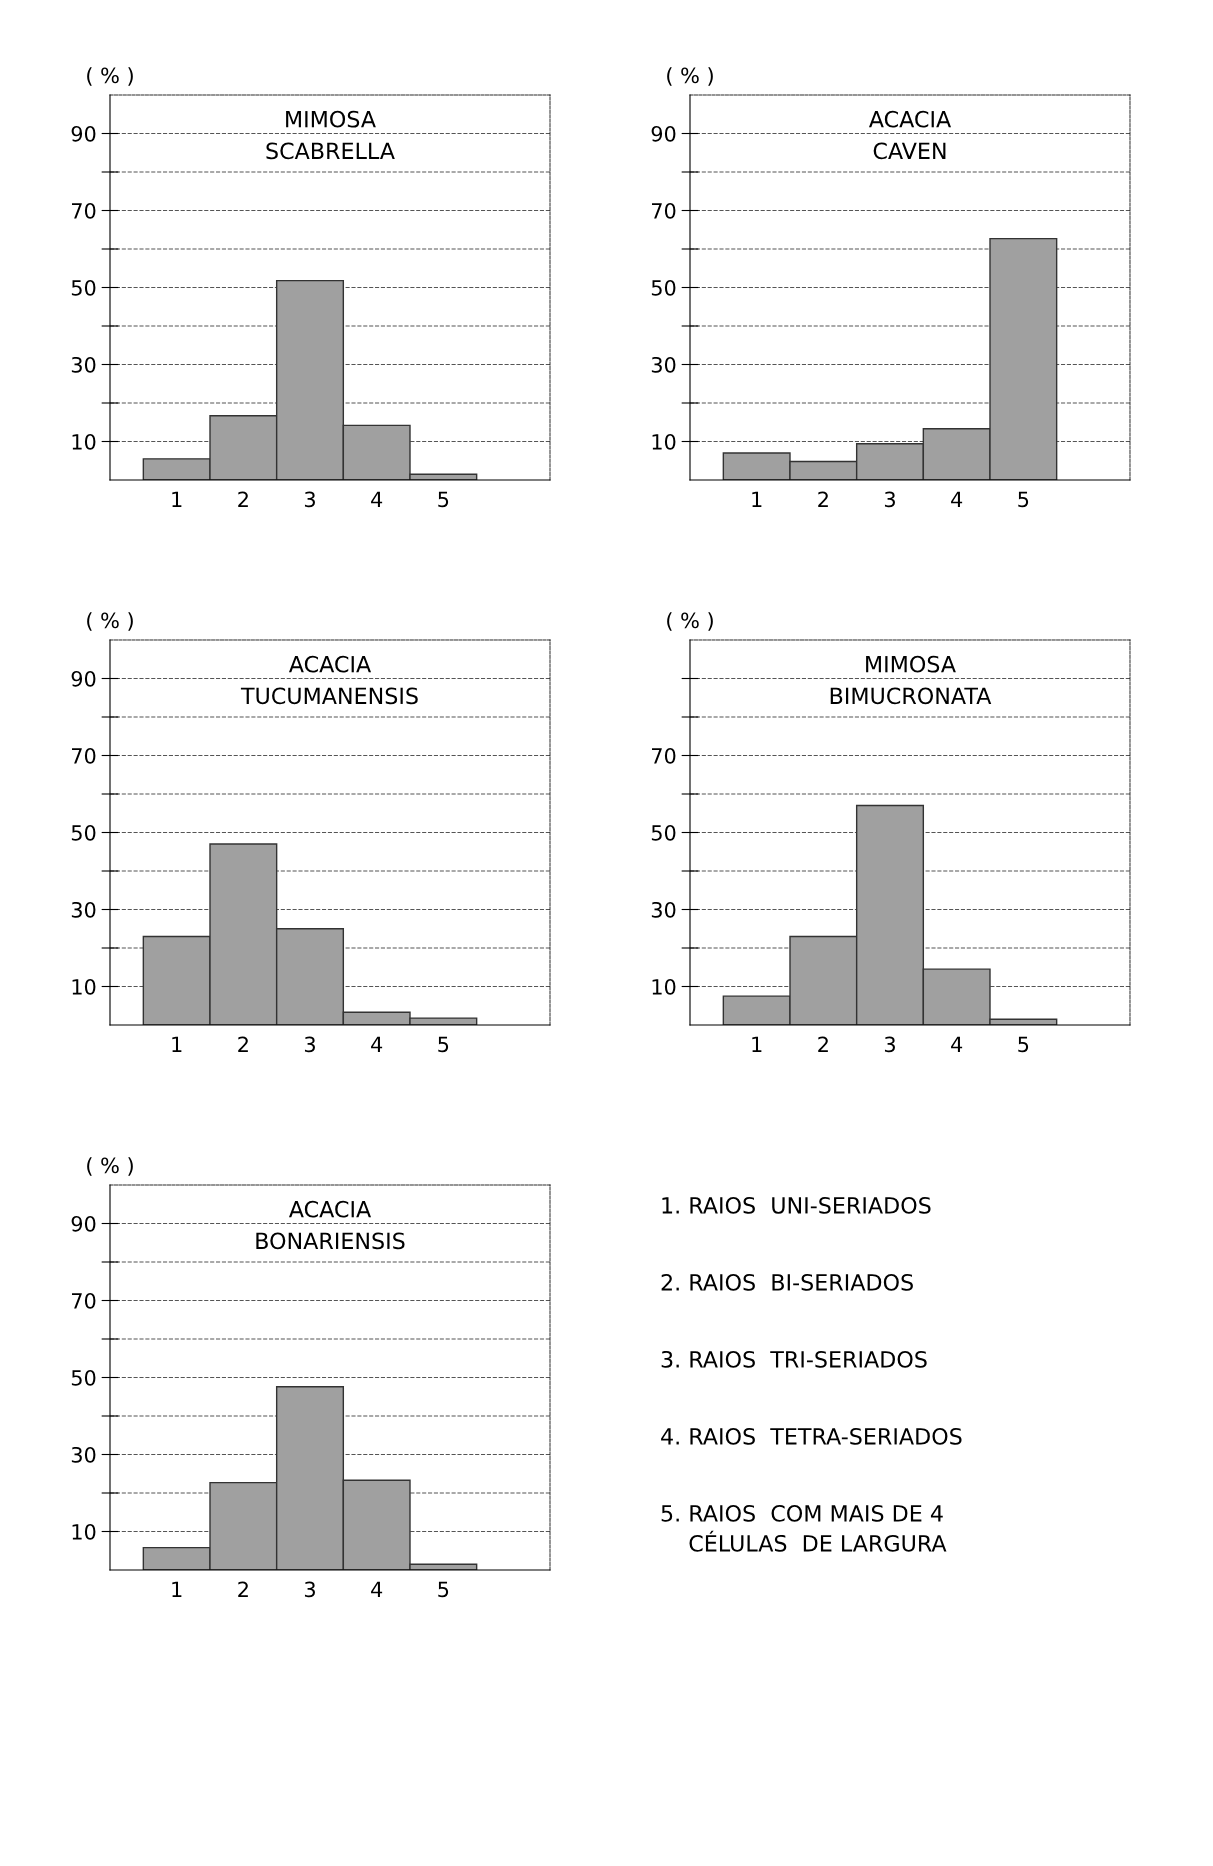  What do you see at coordinates (796, 1205) in the screenshot?
I see `text: 1. RAIOS UNI-SERIADOS` at bounding box center [796, 1205].